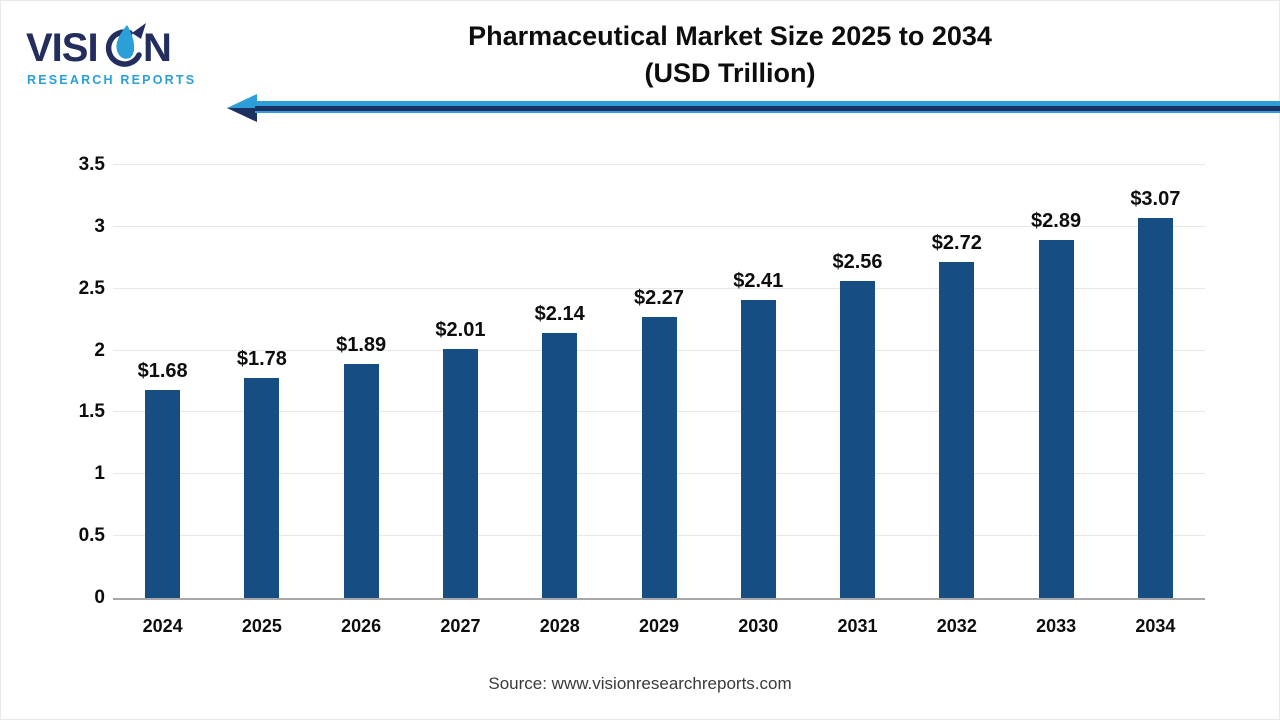  I want to click on x-axis-tick-label: 2031, so click(857, 626).